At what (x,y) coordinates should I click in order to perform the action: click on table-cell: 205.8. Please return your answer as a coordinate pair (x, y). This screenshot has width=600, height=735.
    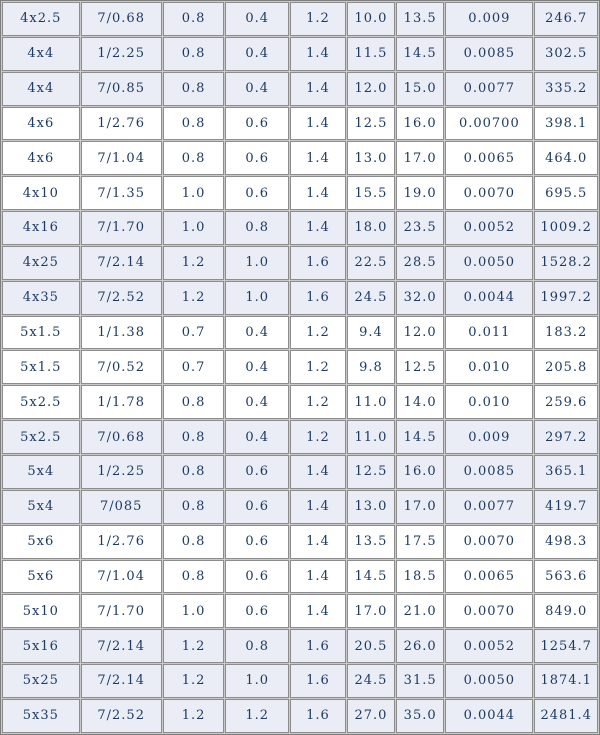
    Looking at the image, I should click on (566, 367).